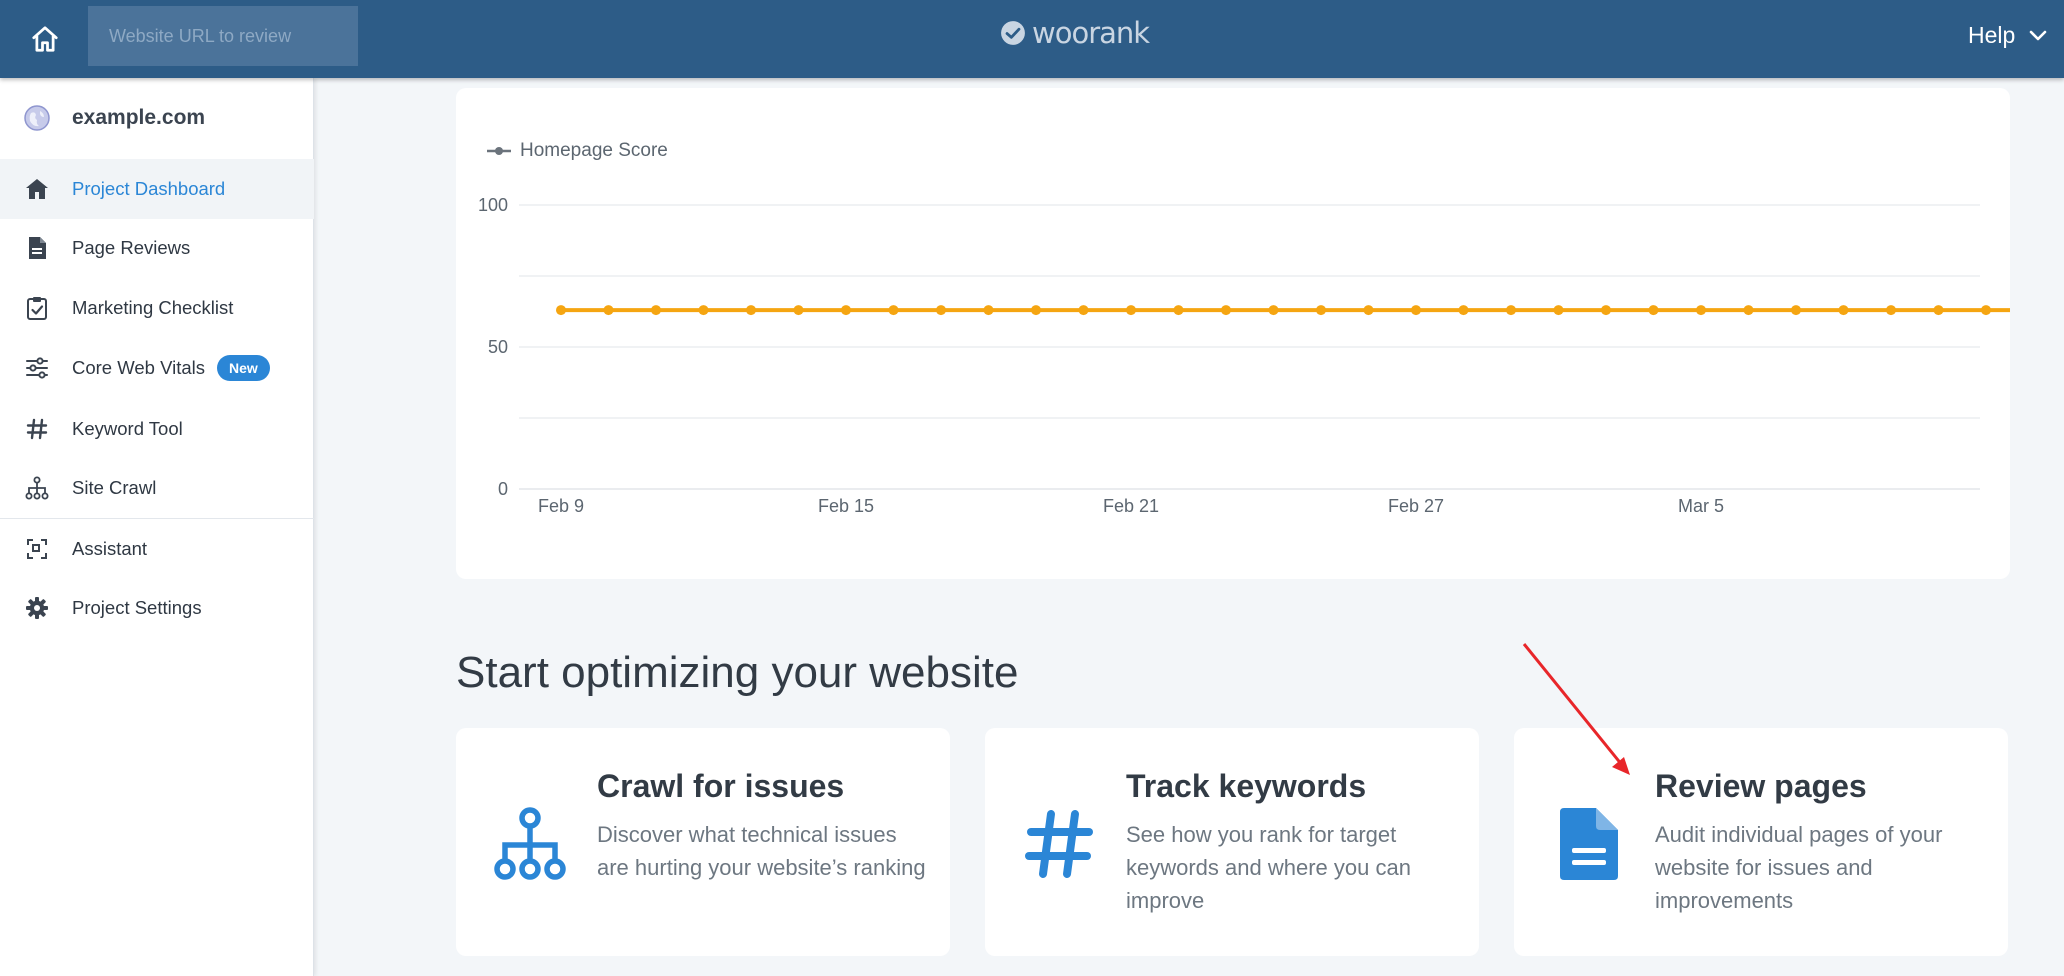 This screenshot has height=976, width=2064. I want to click on home-button, so click(45, 39).